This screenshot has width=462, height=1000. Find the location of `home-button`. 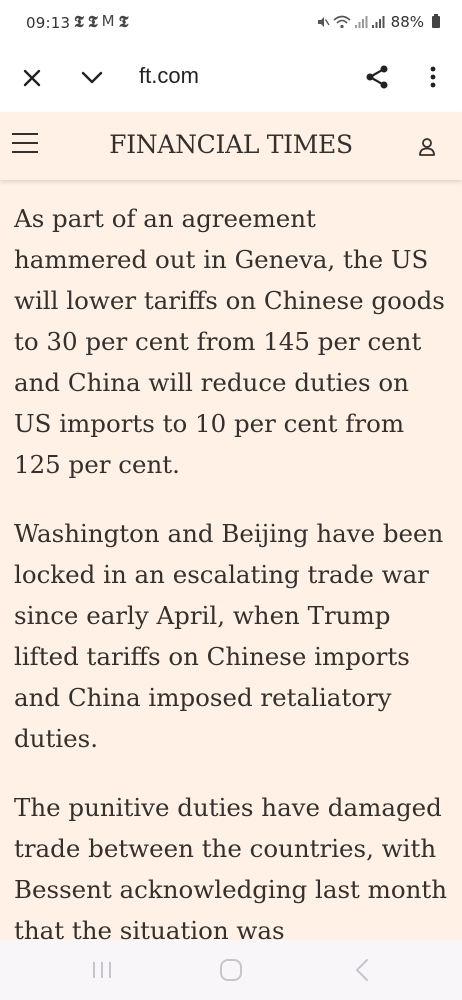

home-button is located at coordinates (231, 970).